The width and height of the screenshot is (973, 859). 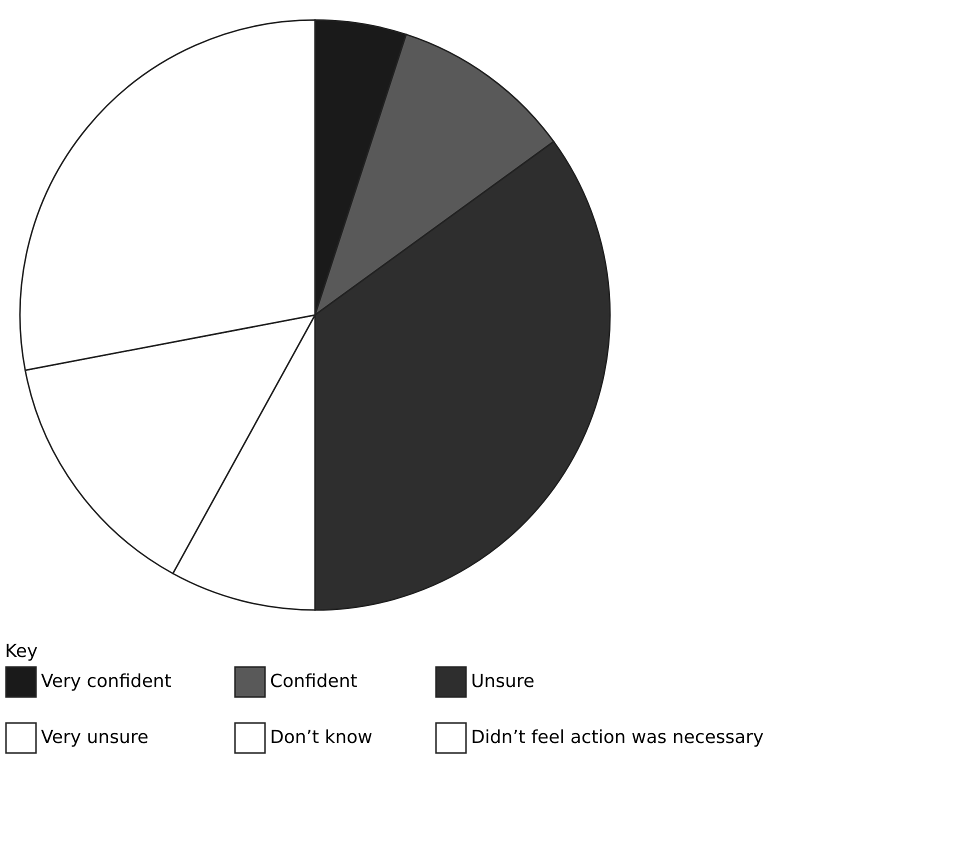 What do you see at coordinates (502, 681) in the screenshot?
I see `legend-label: Unsure` at bounding box center [502, 681].